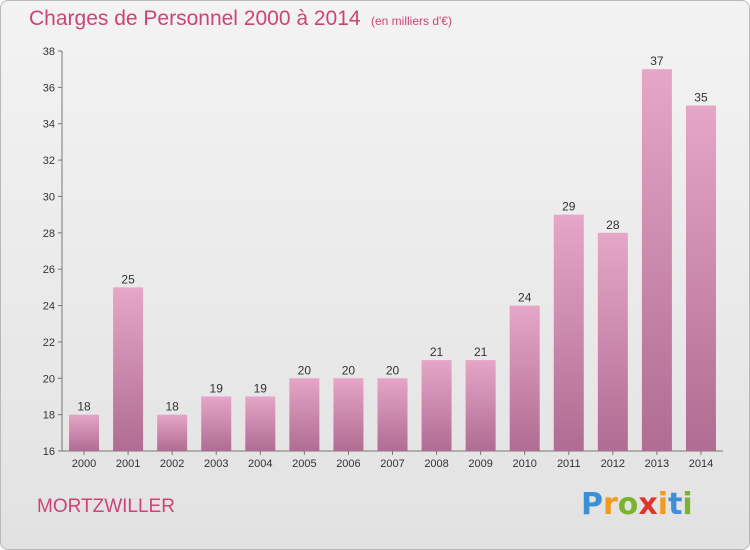 The width and height of the screenshot is (750, 550). Describe the element at coordinates (568, 332) in the screenshot. I see `bar-2011` at that location.